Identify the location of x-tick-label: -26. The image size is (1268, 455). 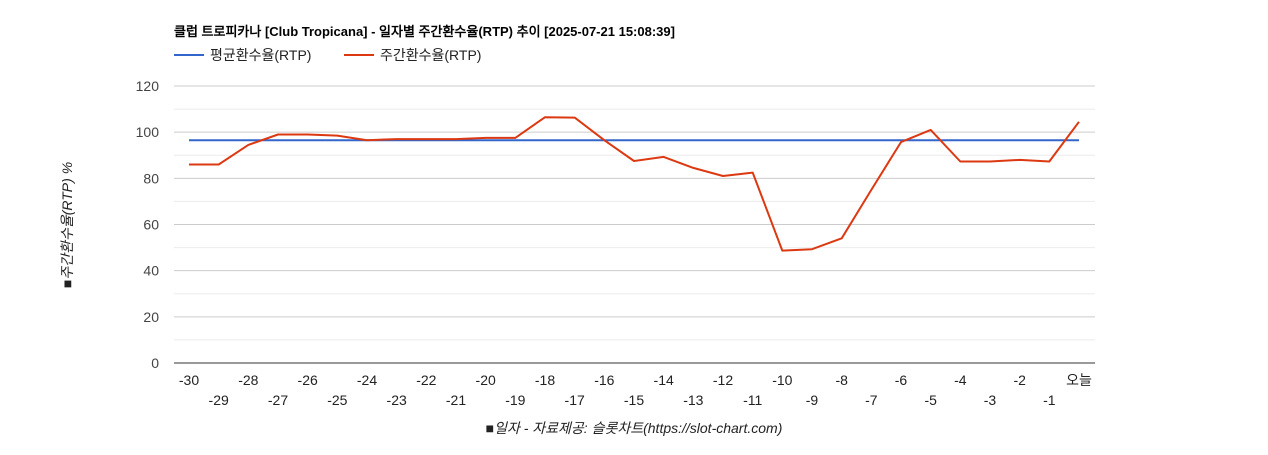
(308, 380).